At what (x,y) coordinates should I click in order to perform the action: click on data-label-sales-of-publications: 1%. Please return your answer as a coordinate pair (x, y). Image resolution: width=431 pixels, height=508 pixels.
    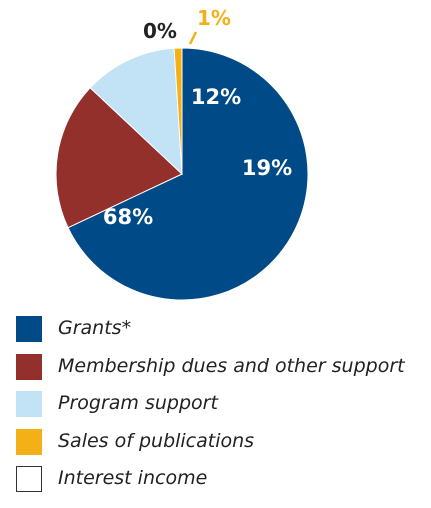
    Looking at the image, I should click on (214, 18).